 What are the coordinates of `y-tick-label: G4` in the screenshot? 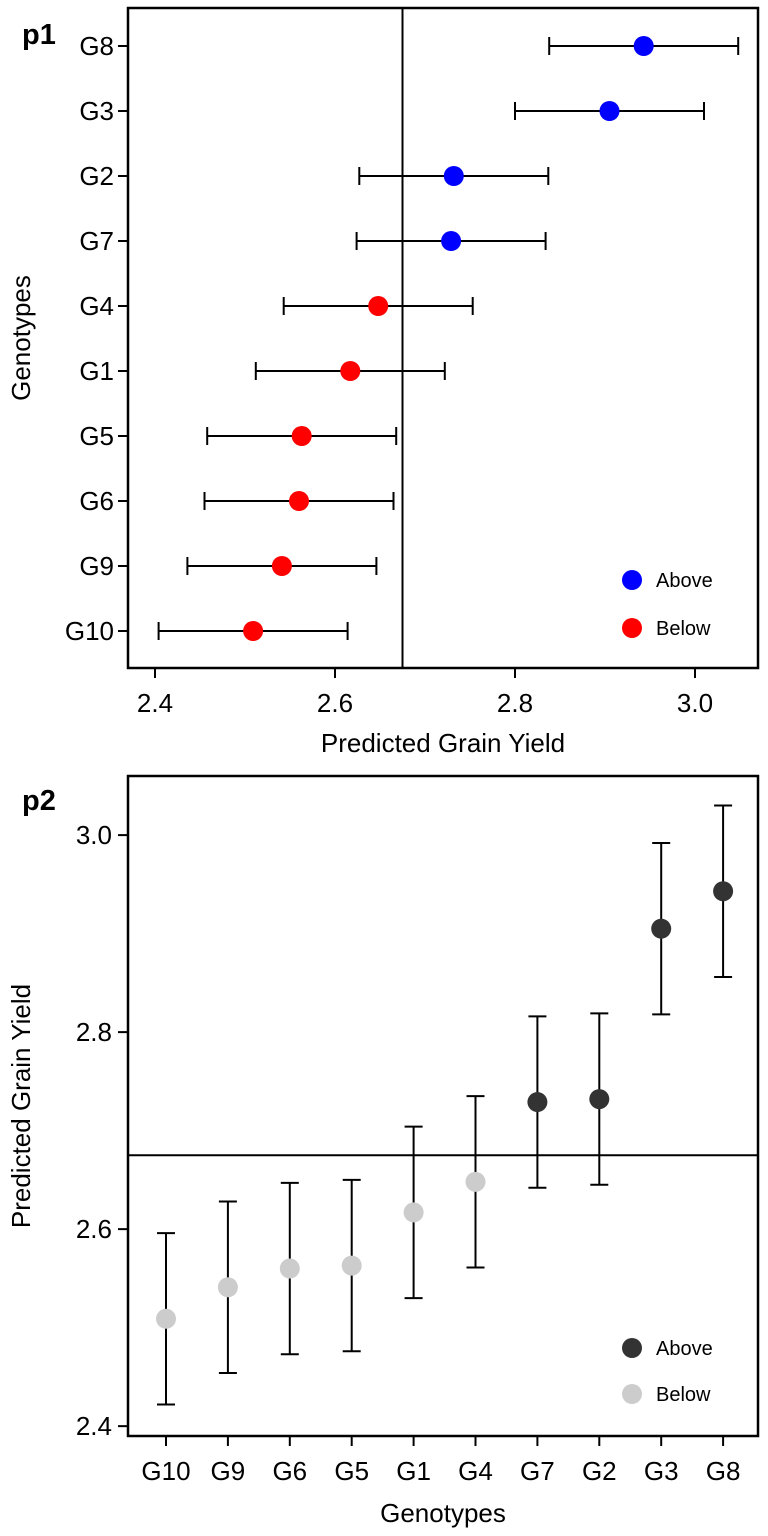 It's located at (96, 306).